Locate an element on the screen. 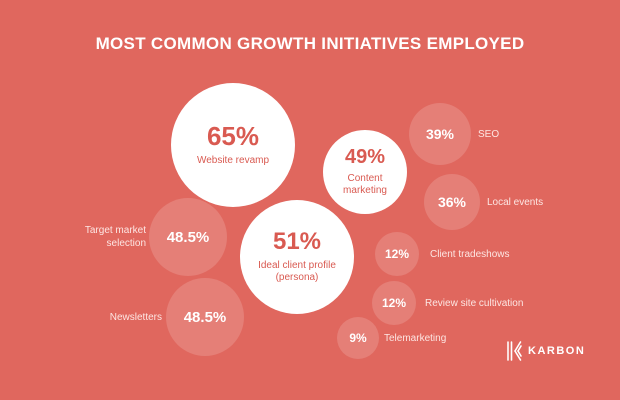  bubble-value: 51% is located at coordinates (297, 241).